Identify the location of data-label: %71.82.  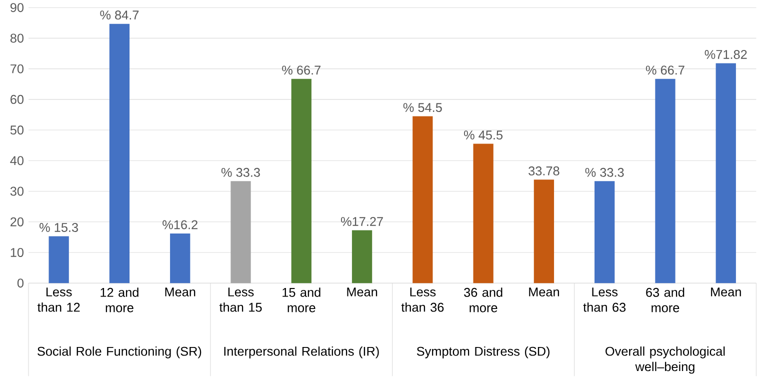
(725, 54).